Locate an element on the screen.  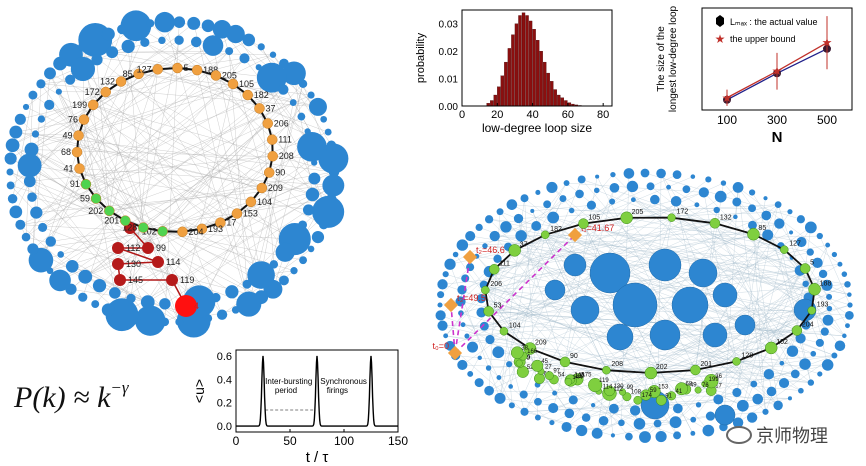
node-label: 209 is located at coordinates (541, 343).